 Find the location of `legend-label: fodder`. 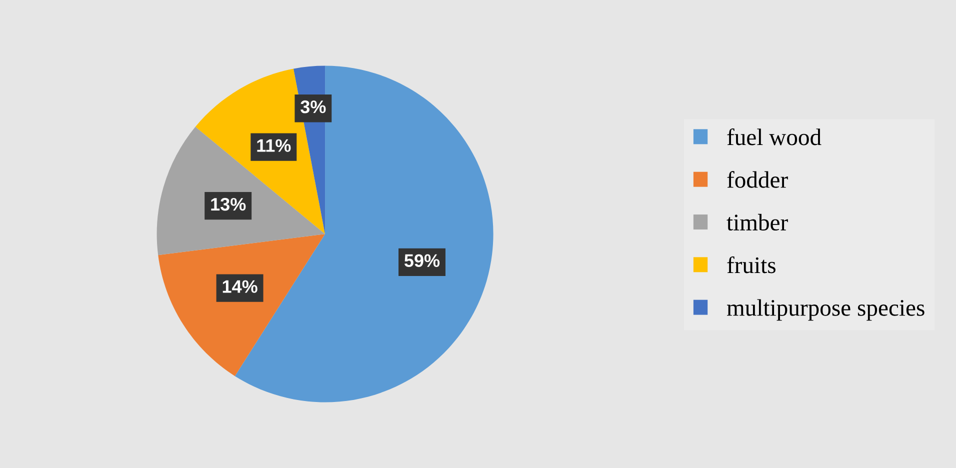

legend-label: fodder is located at coordinates (757, 179).